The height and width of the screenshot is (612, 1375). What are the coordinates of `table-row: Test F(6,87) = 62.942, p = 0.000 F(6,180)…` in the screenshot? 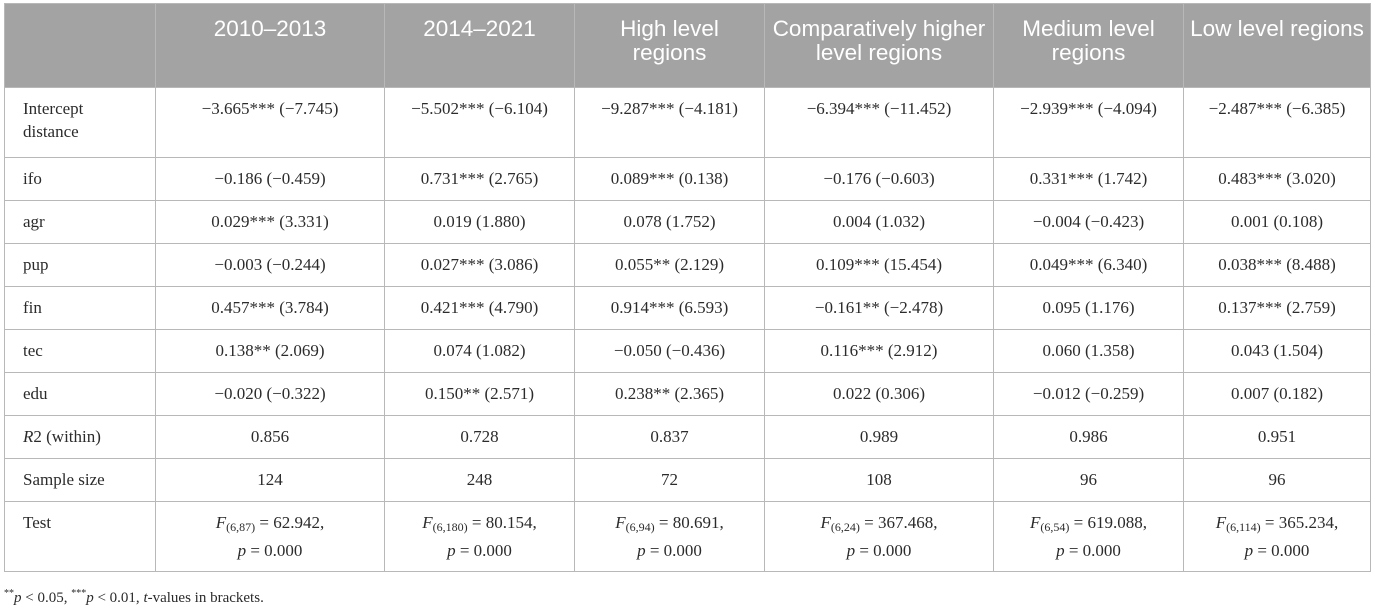 It's located at (687, 536).